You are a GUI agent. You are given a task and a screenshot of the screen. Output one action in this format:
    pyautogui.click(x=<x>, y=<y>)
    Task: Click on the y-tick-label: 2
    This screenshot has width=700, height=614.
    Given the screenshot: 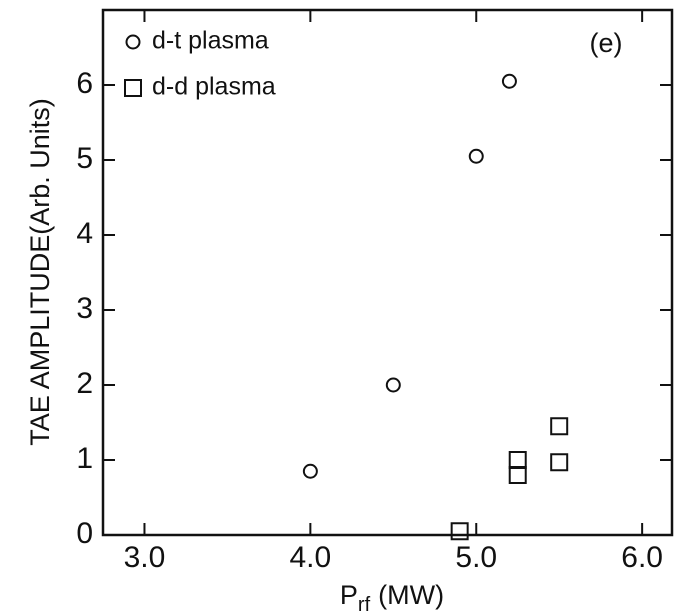 What is the action you would take?
    pyautogui.click(x=84, y=383)
    